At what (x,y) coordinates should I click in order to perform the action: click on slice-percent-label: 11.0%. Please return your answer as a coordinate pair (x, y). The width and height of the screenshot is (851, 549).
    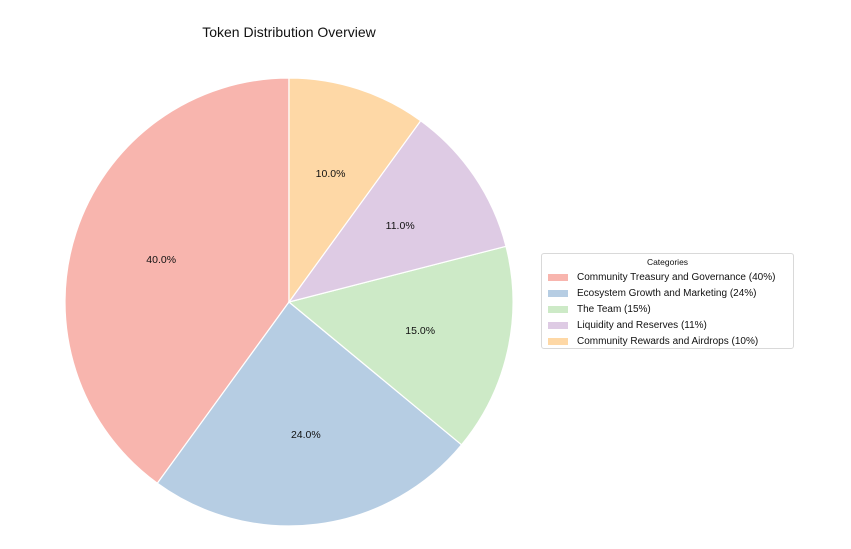
    Looking at the image, I should click on (400, 226).